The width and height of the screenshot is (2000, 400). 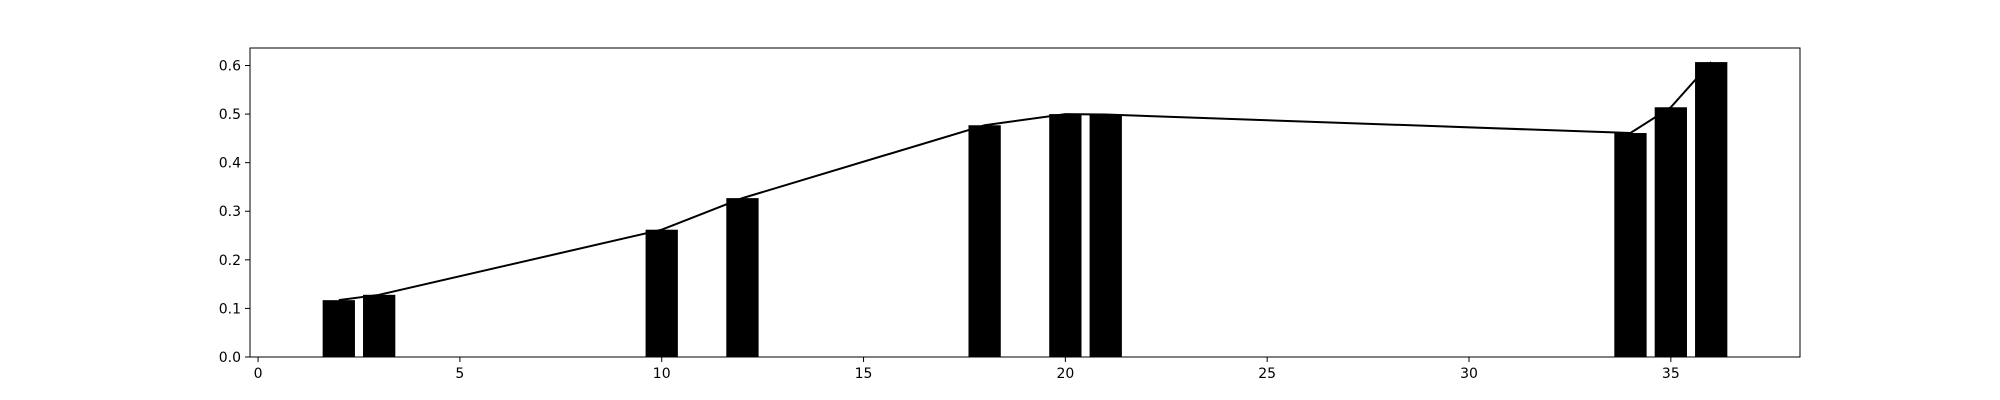 I want to click on y-tick-label: 0.6, so click(x=230, y=66).